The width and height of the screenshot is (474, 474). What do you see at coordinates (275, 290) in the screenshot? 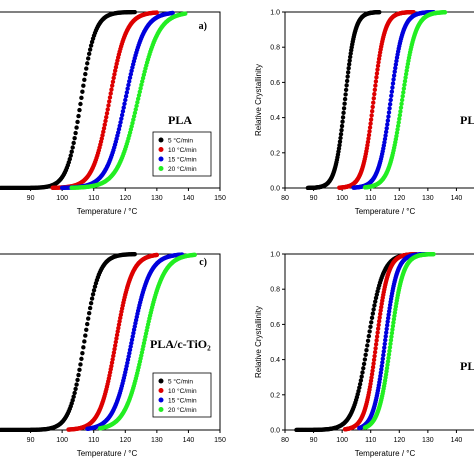
I see `y-tick-label: 0.8` at bounding box center [275, 290].